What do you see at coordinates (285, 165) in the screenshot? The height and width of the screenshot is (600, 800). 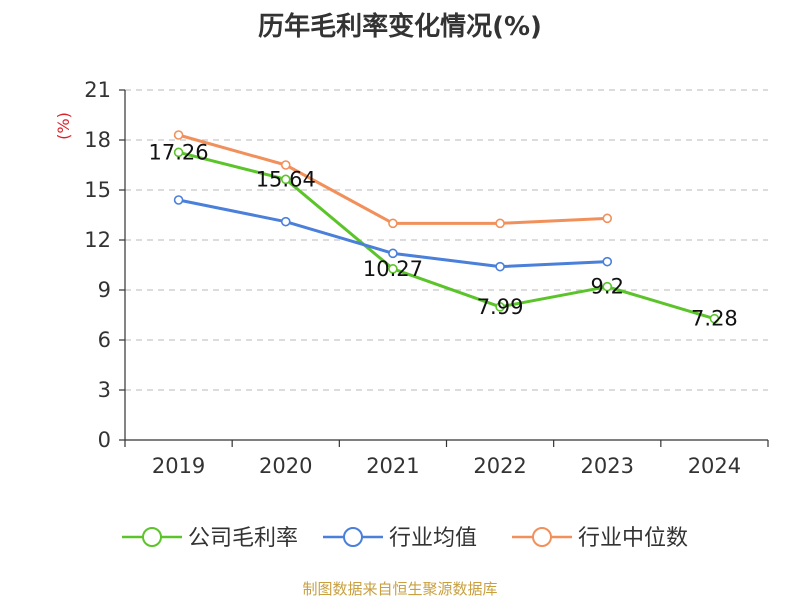 I see `data-point-s2-2020` at bounding box center [285, 165].